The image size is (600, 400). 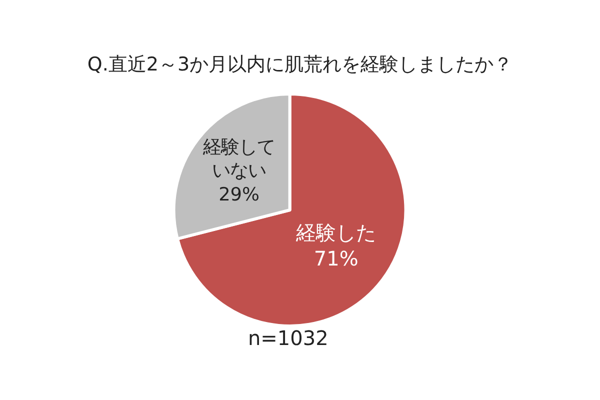 I want to click on chart-title: Q.直近2～3か月以内に肌荒れを経験しましたか？, so click(x=300, y=65).